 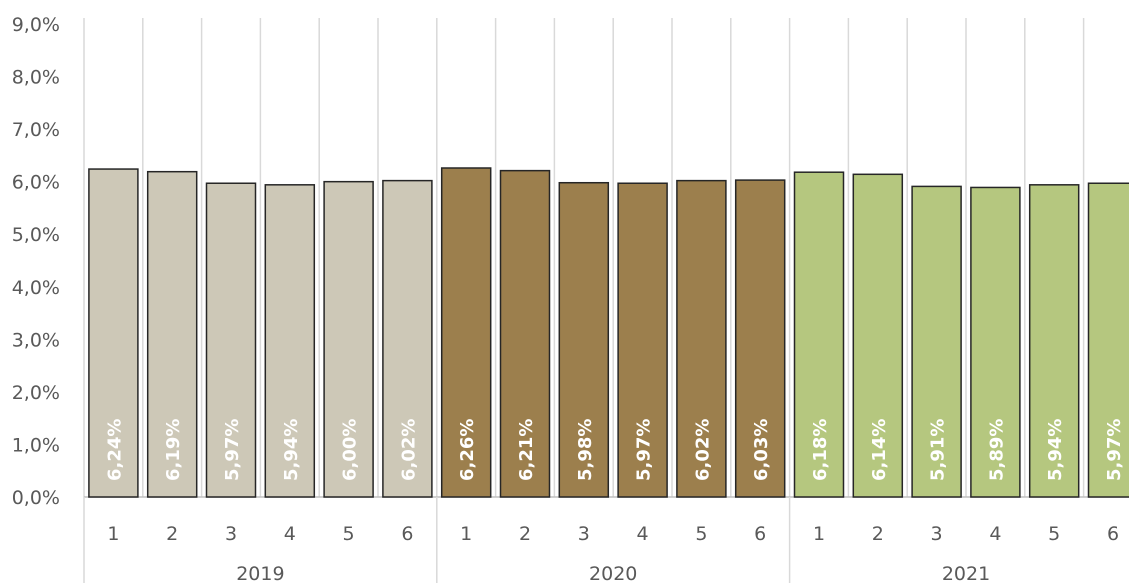 What do you see at coordinates (879, 450) in the screenshot?
I see `bar-value-label: 6,14%` at bounding box center [879, 450].